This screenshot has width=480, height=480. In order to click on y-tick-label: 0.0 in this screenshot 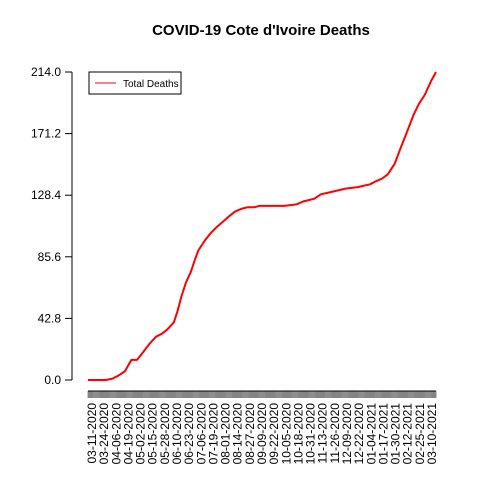, I will do `click(52, 380)`.